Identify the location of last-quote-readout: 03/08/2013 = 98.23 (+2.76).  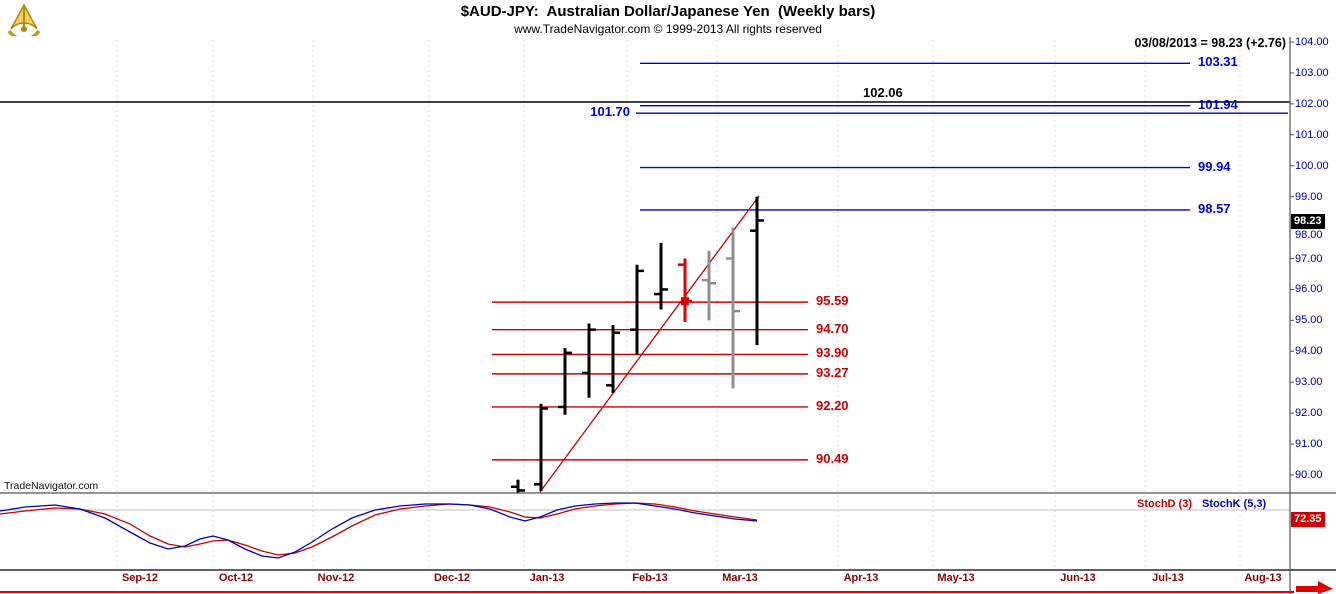
(1210, 43).